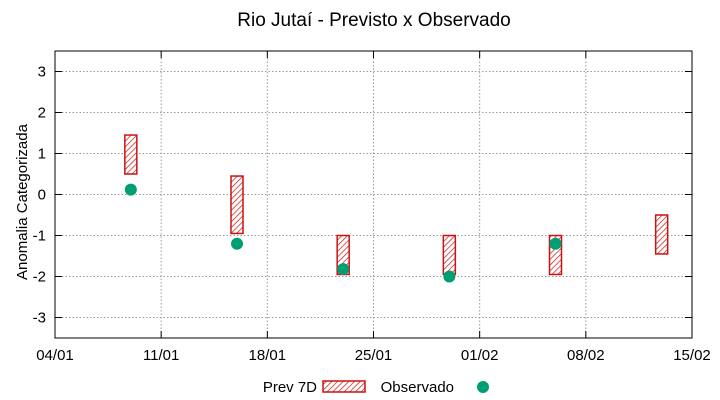 This screenshot has width=720, height=400. What do you see at coordinates (39, 318) in the screenshot?
I see `y-tick-label: -3` at bounding box center [39, 318].